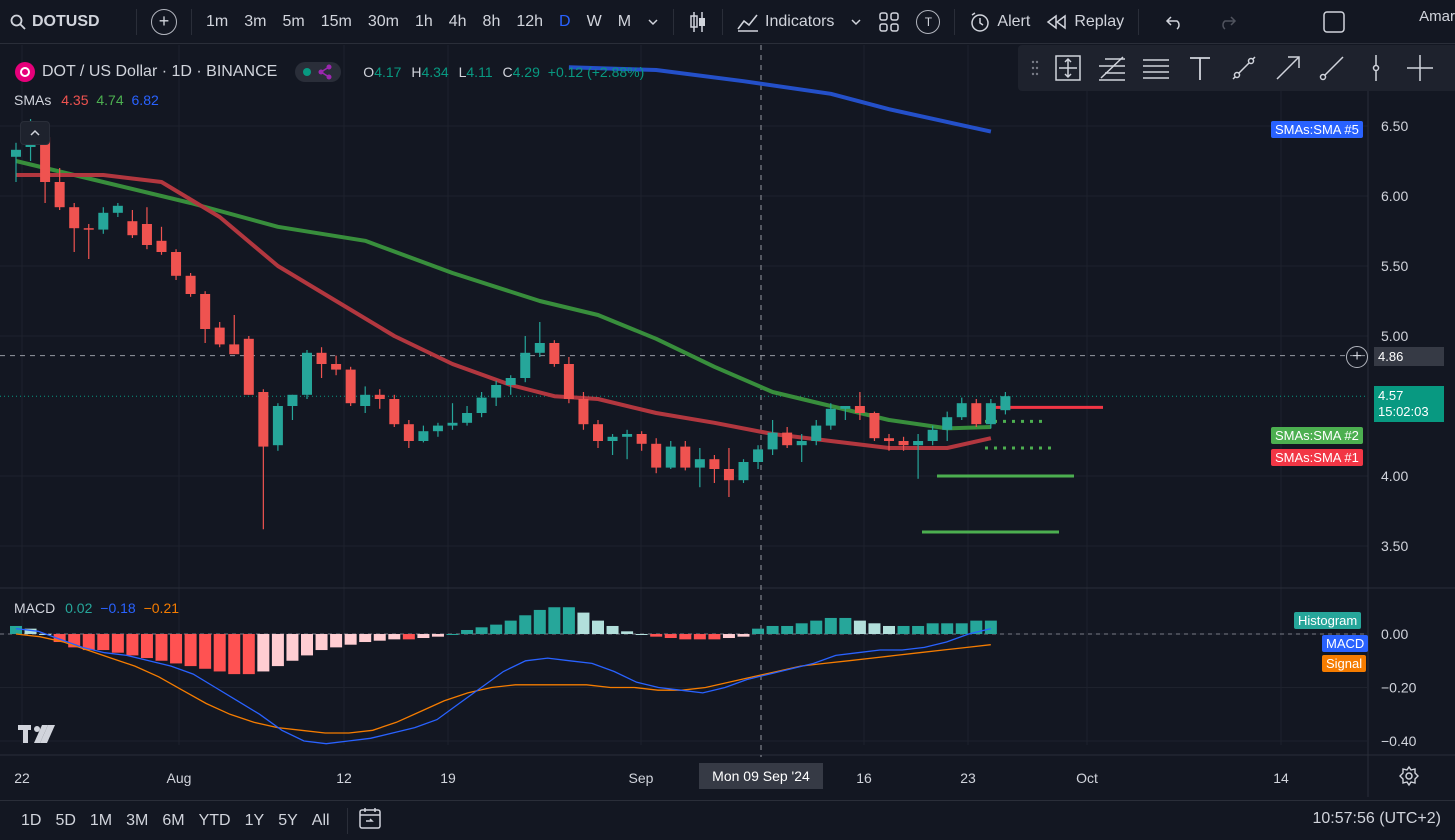 This screenshot has width=1455, height=840. Describe the element at coordinates (288, 820) in the screenshot. I see `range-5y: 5Y` at that location.